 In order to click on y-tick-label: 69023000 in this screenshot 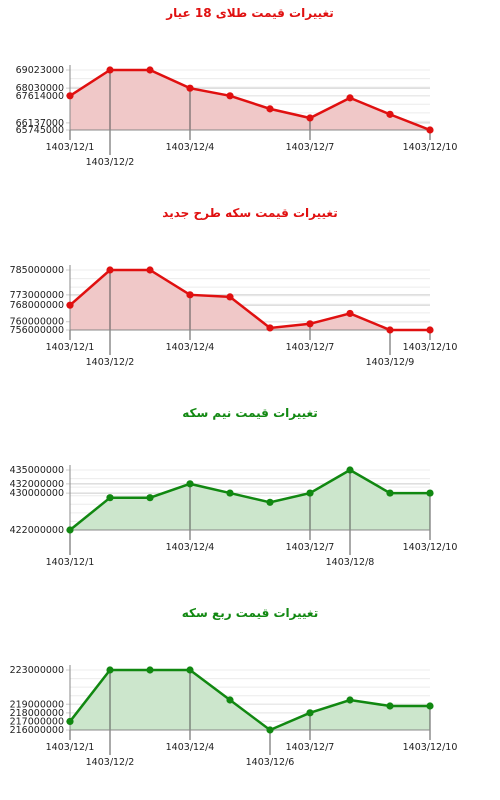, I will do `click(40, 70)`.